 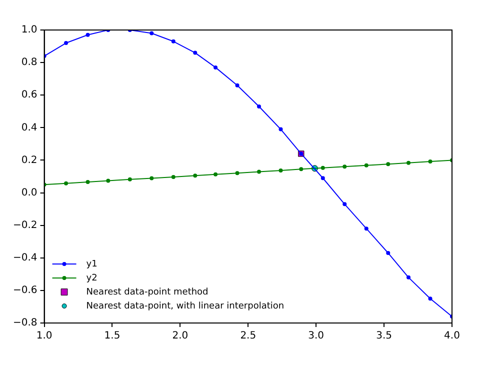 I want to click on y-tick-label: −0.2, so click(x=25, y=225).